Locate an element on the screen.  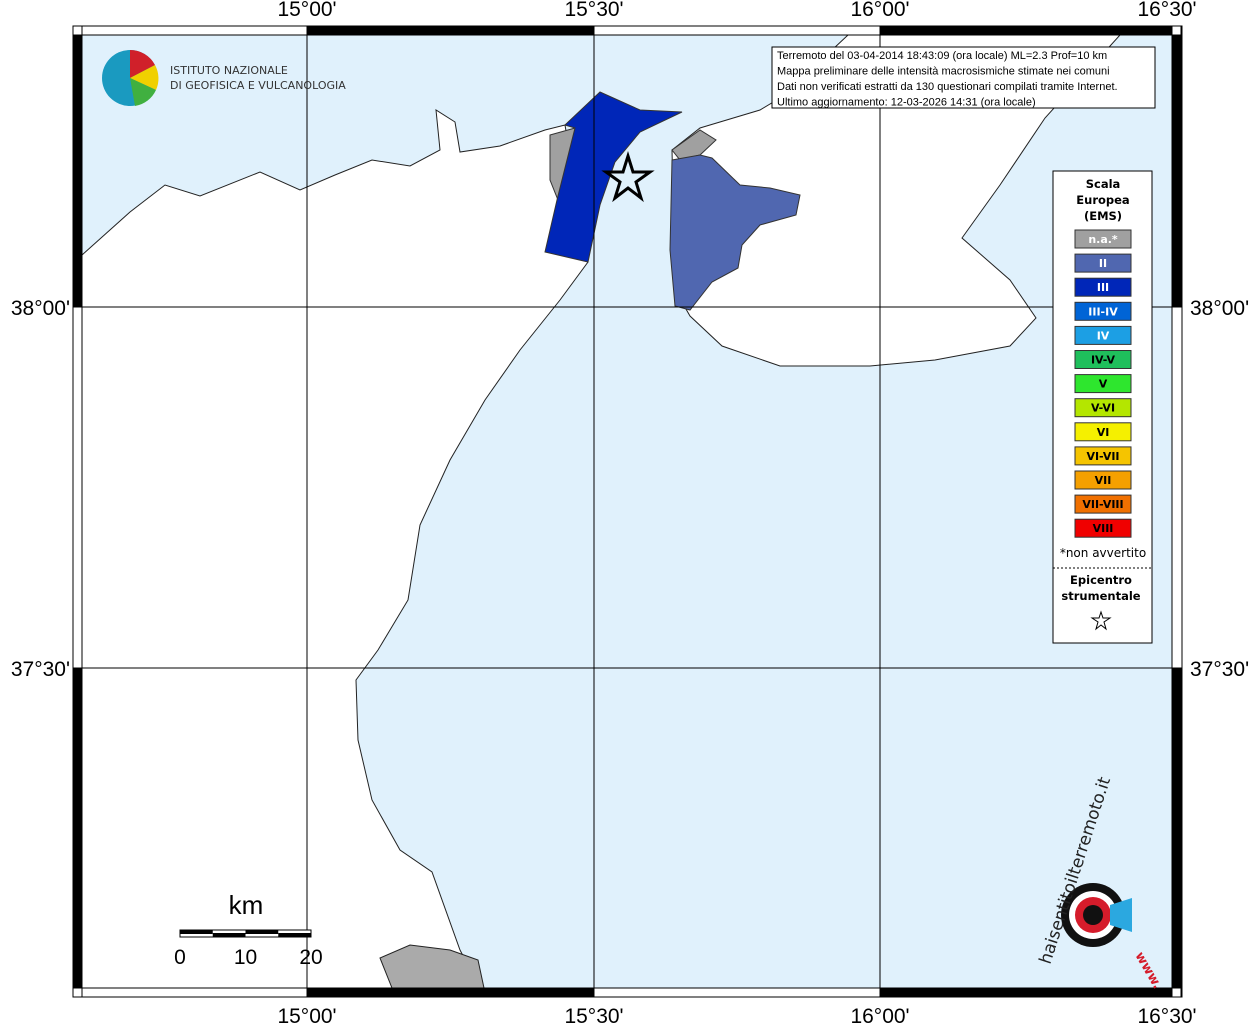
site-logo-horn is located at coordinates (1121, 915).